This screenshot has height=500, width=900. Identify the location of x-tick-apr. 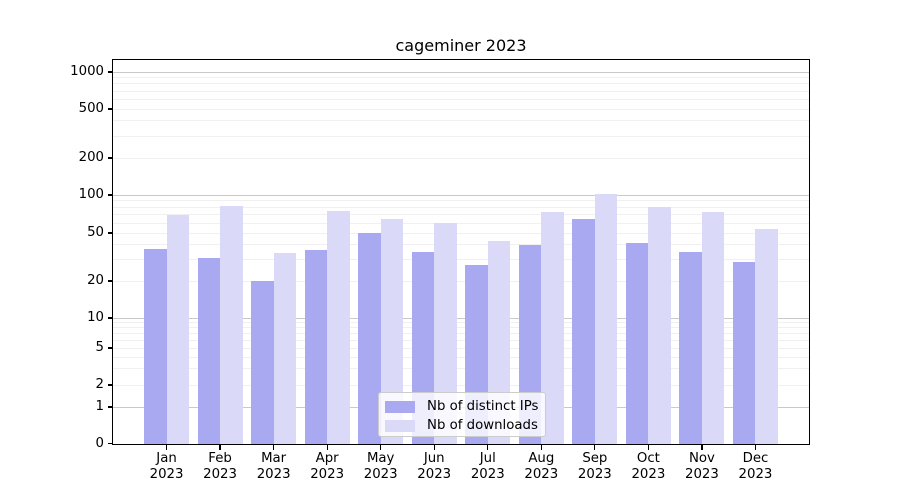
(327, 447).